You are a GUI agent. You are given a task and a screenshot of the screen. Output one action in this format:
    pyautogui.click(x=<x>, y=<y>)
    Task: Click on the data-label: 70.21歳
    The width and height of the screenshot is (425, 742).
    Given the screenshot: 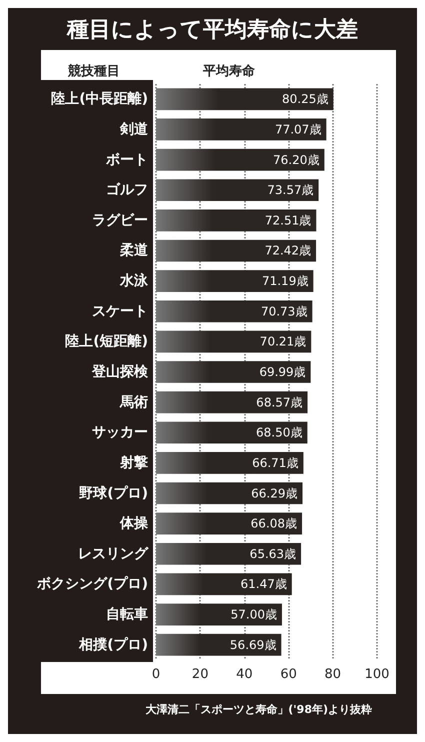 What is the action you would take?
    pyautogui.click(x=283, y=341)
    